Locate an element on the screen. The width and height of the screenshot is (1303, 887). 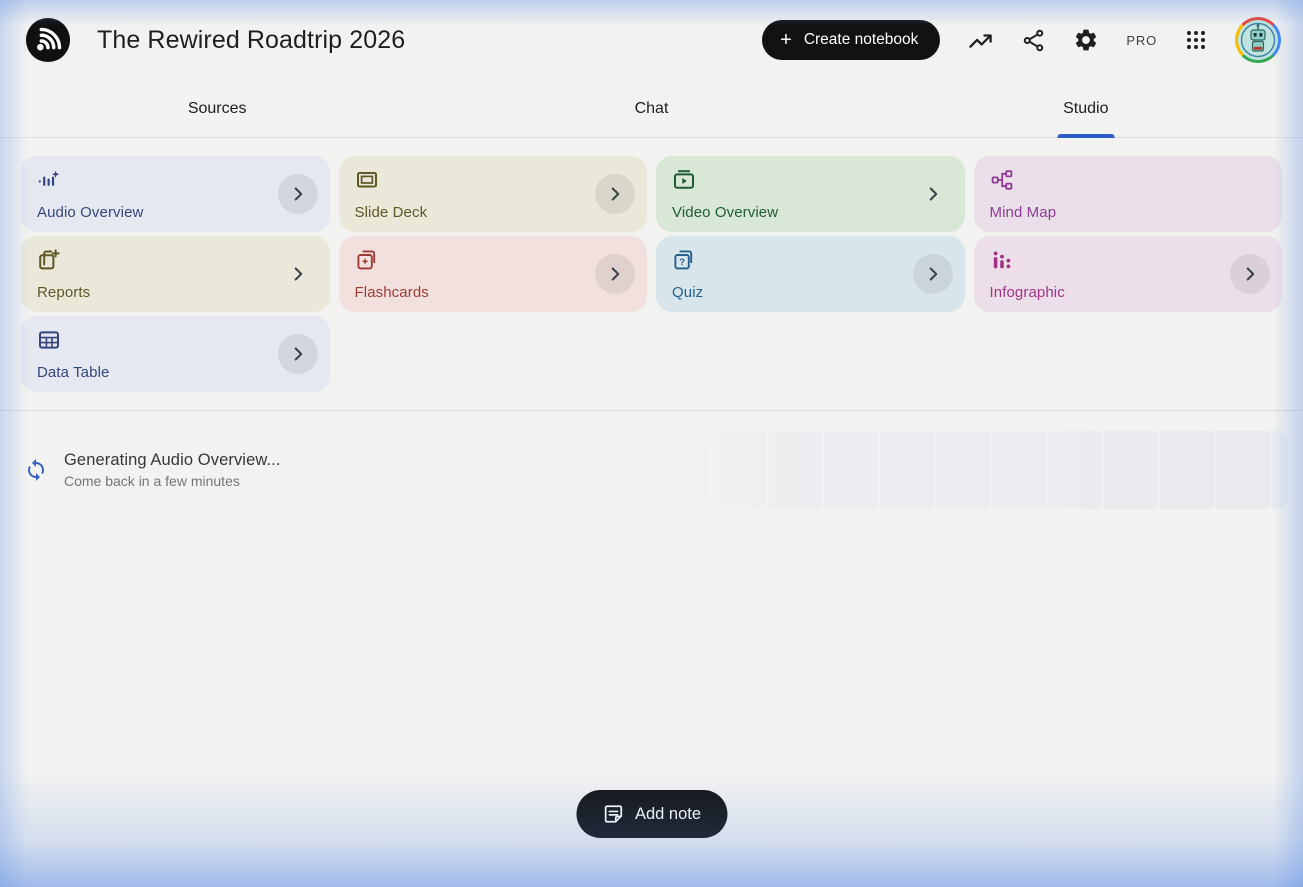
video-overview-icon is located at coordinates (684, 180).